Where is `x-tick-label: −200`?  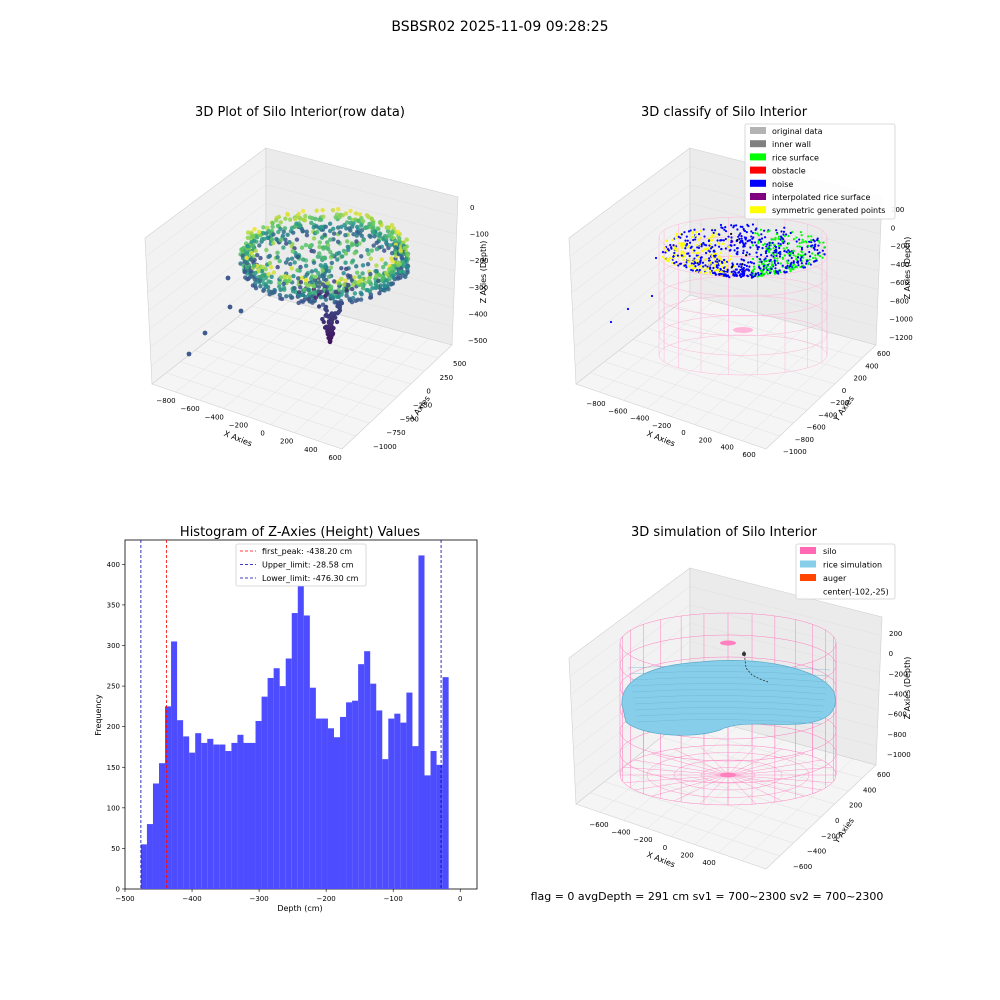 x-tick-label: −200 is located at coordinates (661, 426).